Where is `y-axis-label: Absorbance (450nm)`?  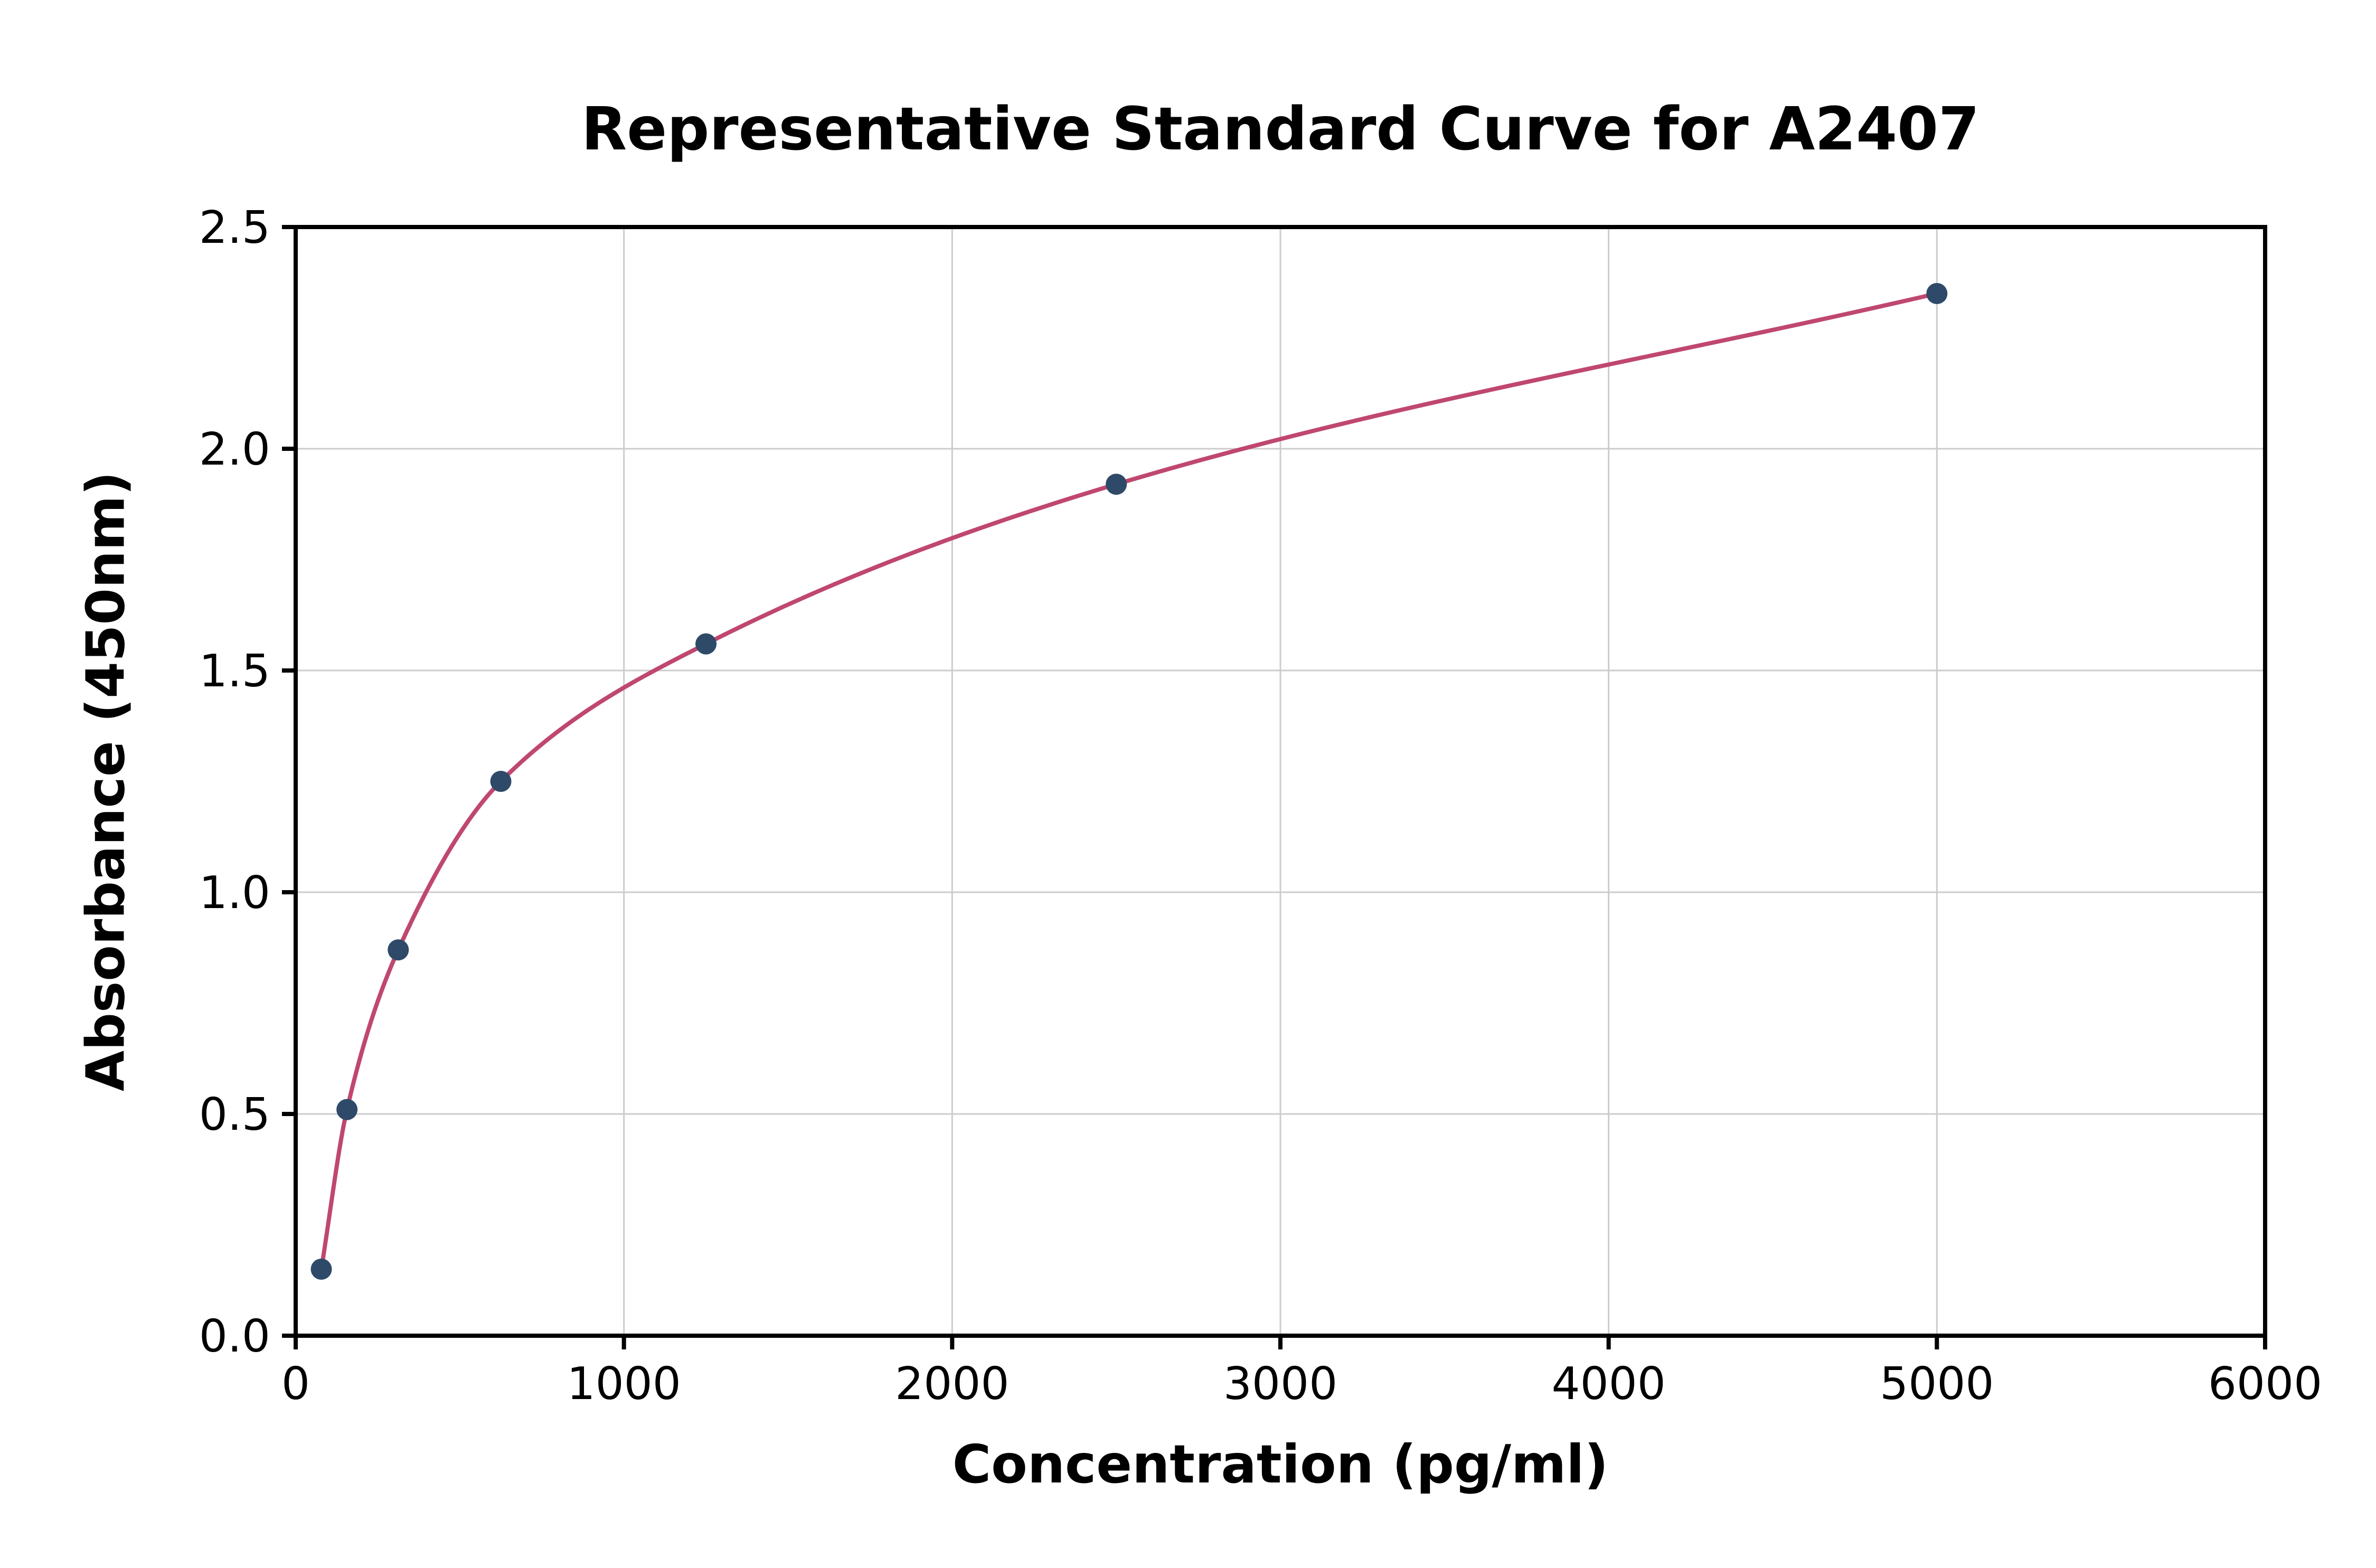
y-axis-label: Absorbance (450nm) is located at coordinates (105, 781).